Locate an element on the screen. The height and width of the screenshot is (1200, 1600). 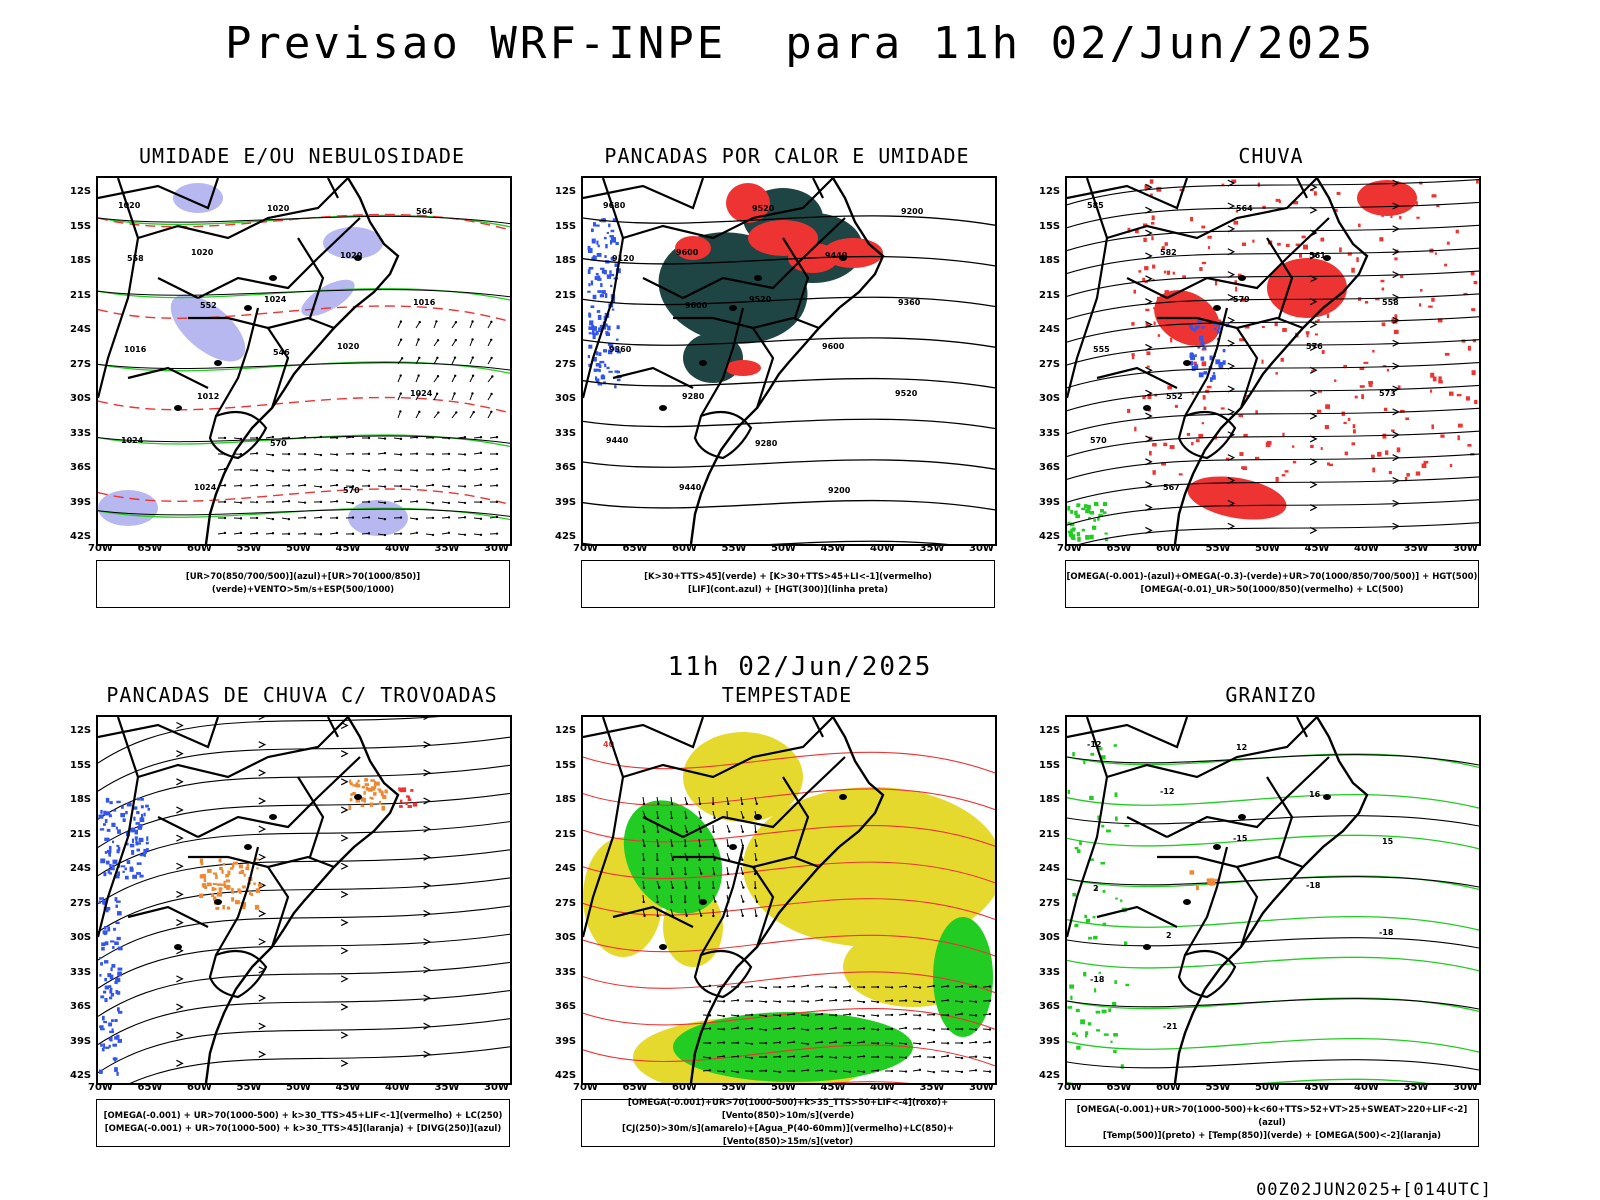
latitude-tick-label: 27S is located at coordinates (81, 903).